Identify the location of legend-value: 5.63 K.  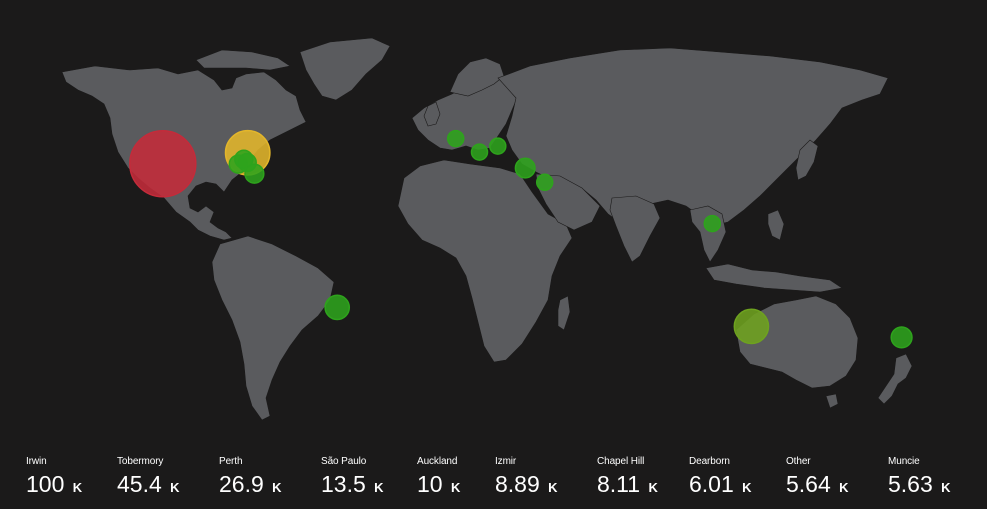
(919, 486).